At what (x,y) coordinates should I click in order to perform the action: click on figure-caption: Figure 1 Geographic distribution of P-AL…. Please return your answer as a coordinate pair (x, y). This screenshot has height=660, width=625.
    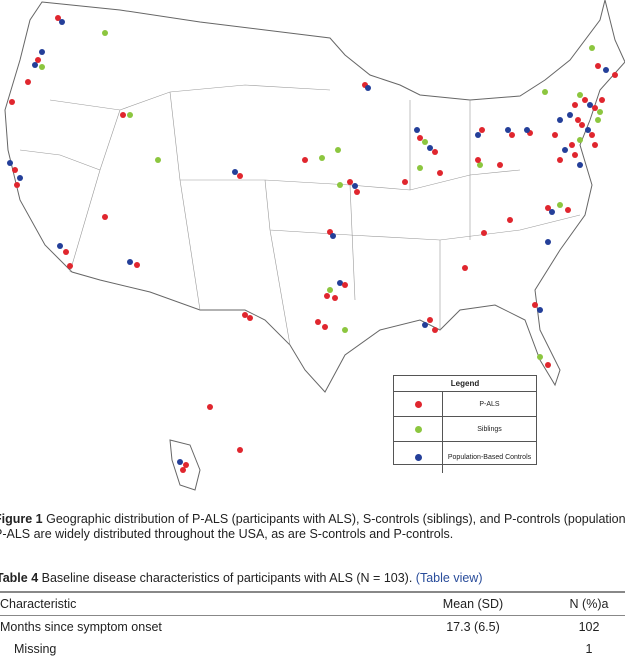
    Looking at the image, I should click on (312, 526).